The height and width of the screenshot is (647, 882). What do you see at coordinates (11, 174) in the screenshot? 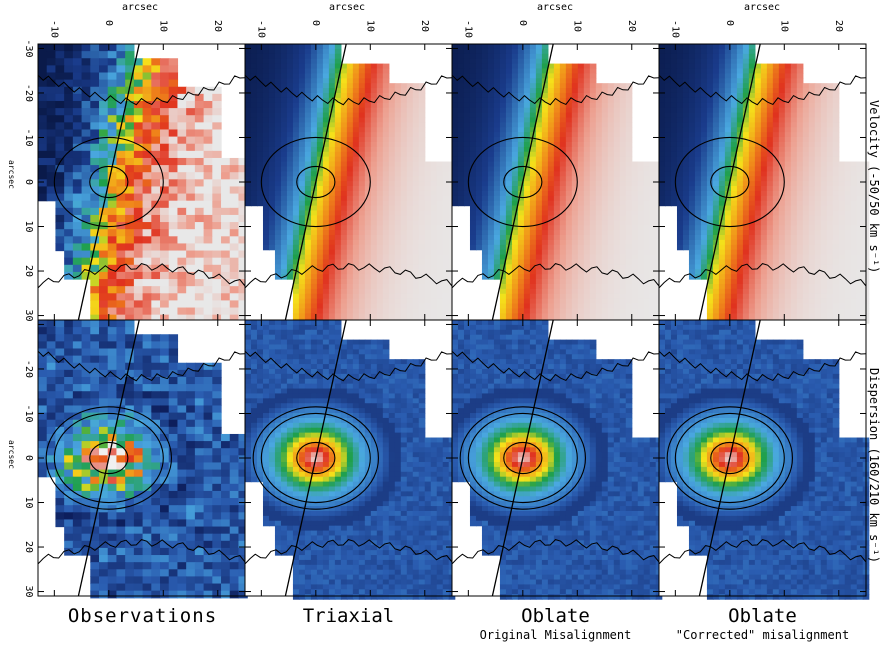
I see `left-axis-label-1: arcsec` at bounding box center [11, 174].